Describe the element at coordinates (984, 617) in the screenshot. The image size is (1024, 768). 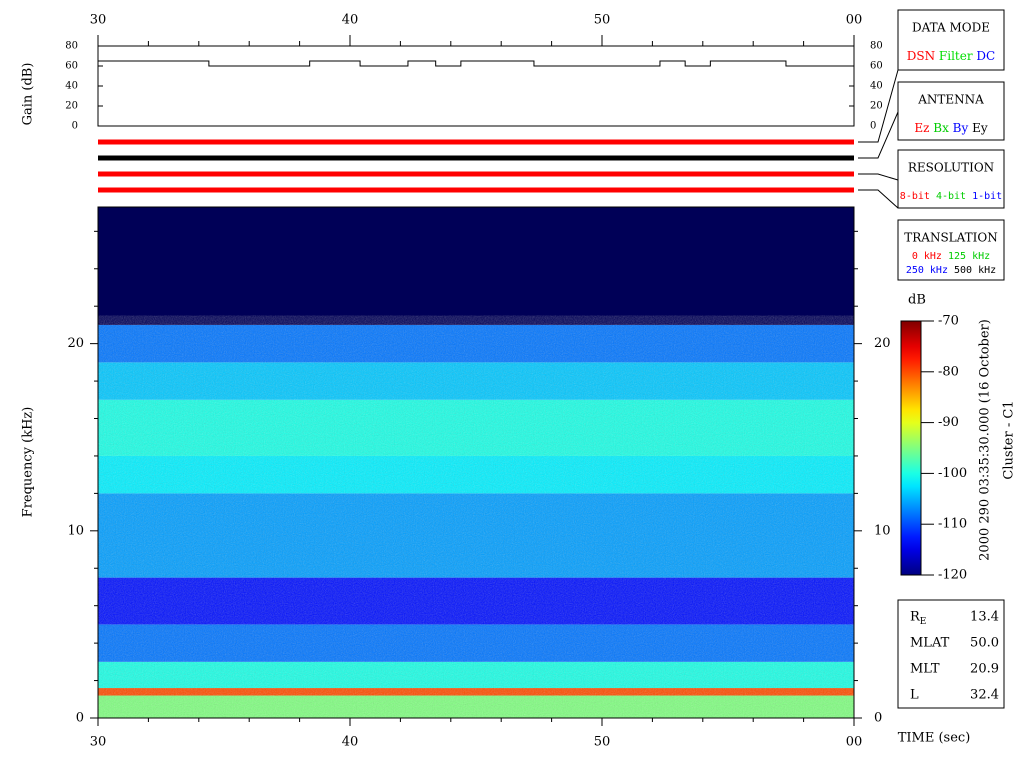
I see `param-value: 13.4` at that location.